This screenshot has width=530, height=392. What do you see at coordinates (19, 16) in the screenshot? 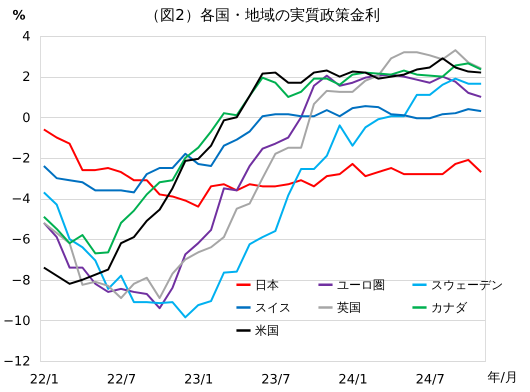
I see `y-axis-title: %` at bounding box center [19, 16].